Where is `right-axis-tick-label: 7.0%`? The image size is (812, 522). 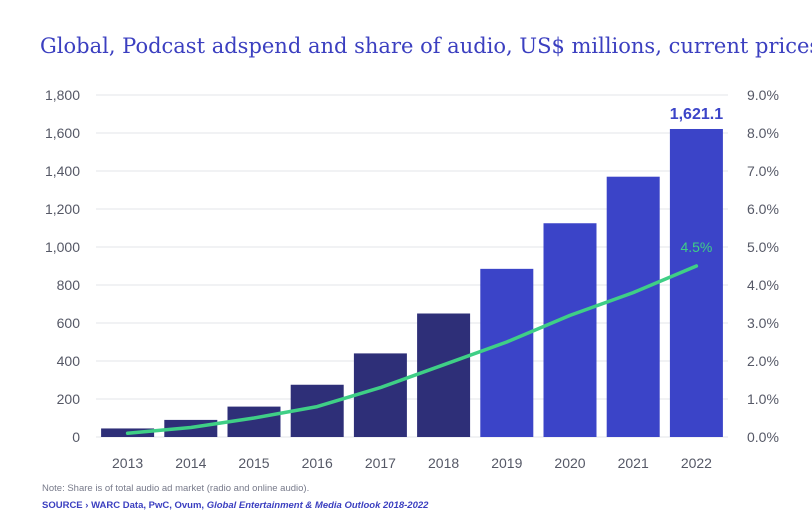 right-axis-tick-label: 7.0% is located at coordinates (763, 171).